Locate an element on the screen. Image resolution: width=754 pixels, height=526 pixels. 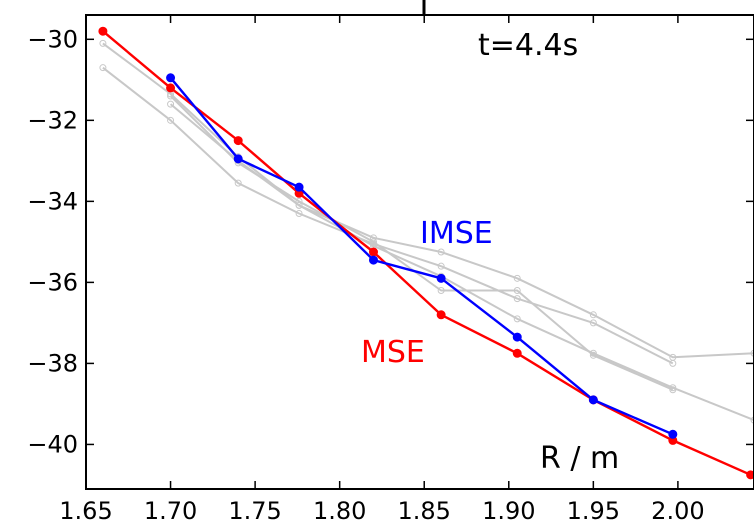
x-tick-label: 2.00 is located at coordinates (677, 511).